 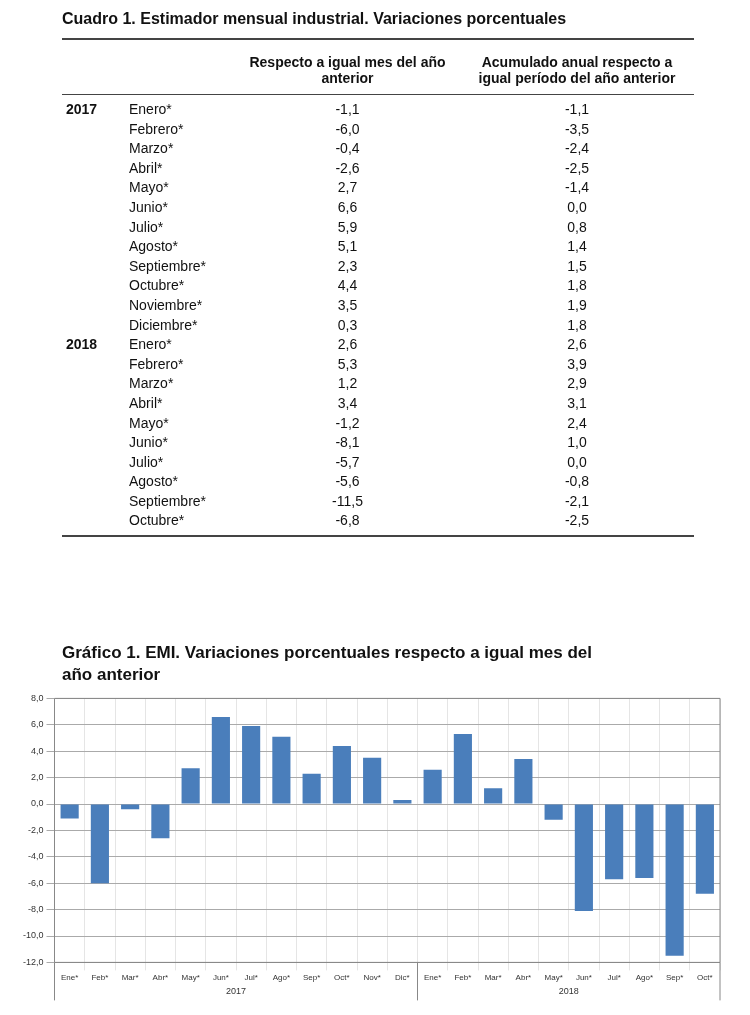 What do you see at coordinates (577, 286) in the screenshot?
I see `text: 1,8` at bounding box center [577, 286].